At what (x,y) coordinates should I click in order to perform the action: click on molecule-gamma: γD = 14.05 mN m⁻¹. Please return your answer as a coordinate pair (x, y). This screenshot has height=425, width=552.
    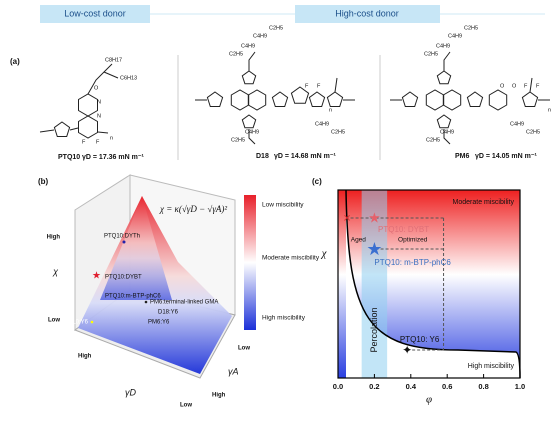
    Looking at the image, I should click on (506, 156).